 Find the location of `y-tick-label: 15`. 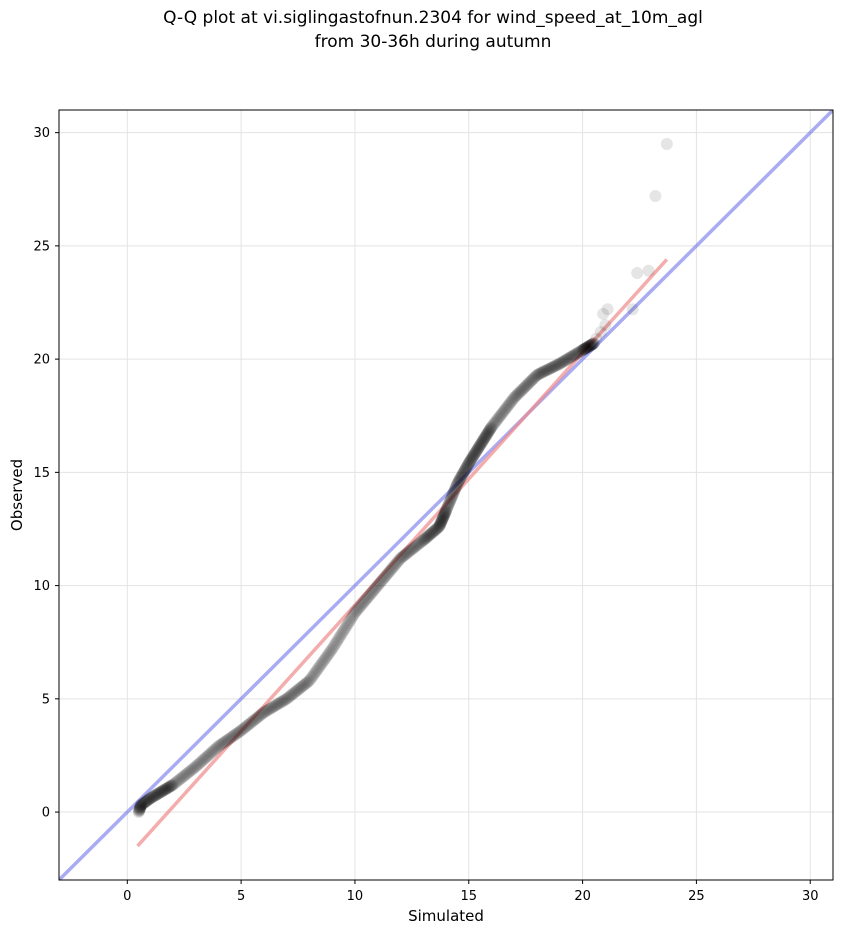

y-tick-label: 15 is located at coordinates (41, 473).